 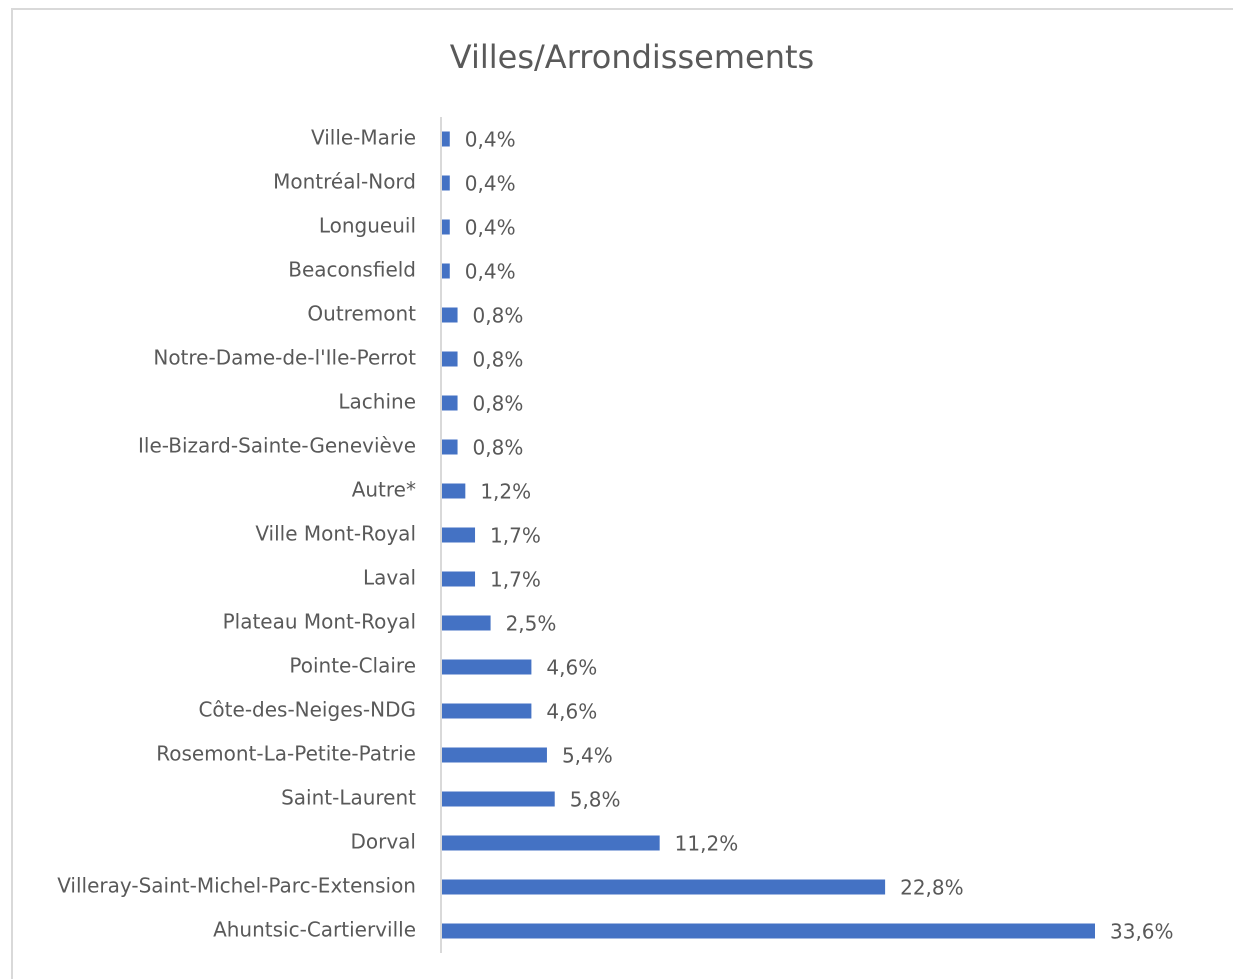 I want to click on category-label: Saint-Laurent, so click(x=348, y=798).